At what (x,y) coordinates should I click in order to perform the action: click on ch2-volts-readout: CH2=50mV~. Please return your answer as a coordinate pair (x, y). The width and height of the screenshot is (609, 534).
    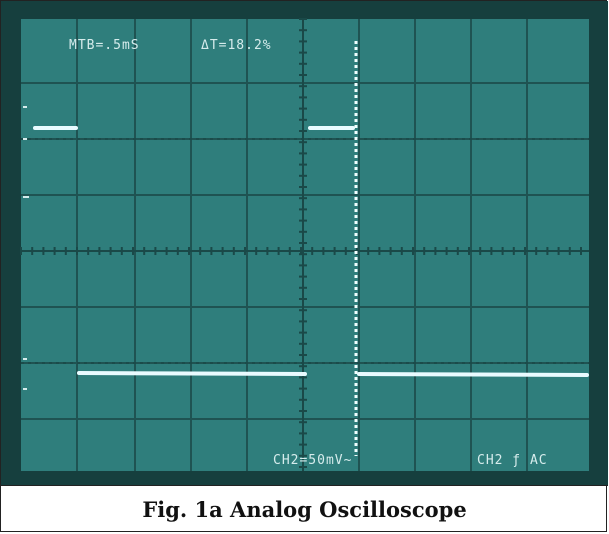
    Looking at the image, I should click on (312, 460).